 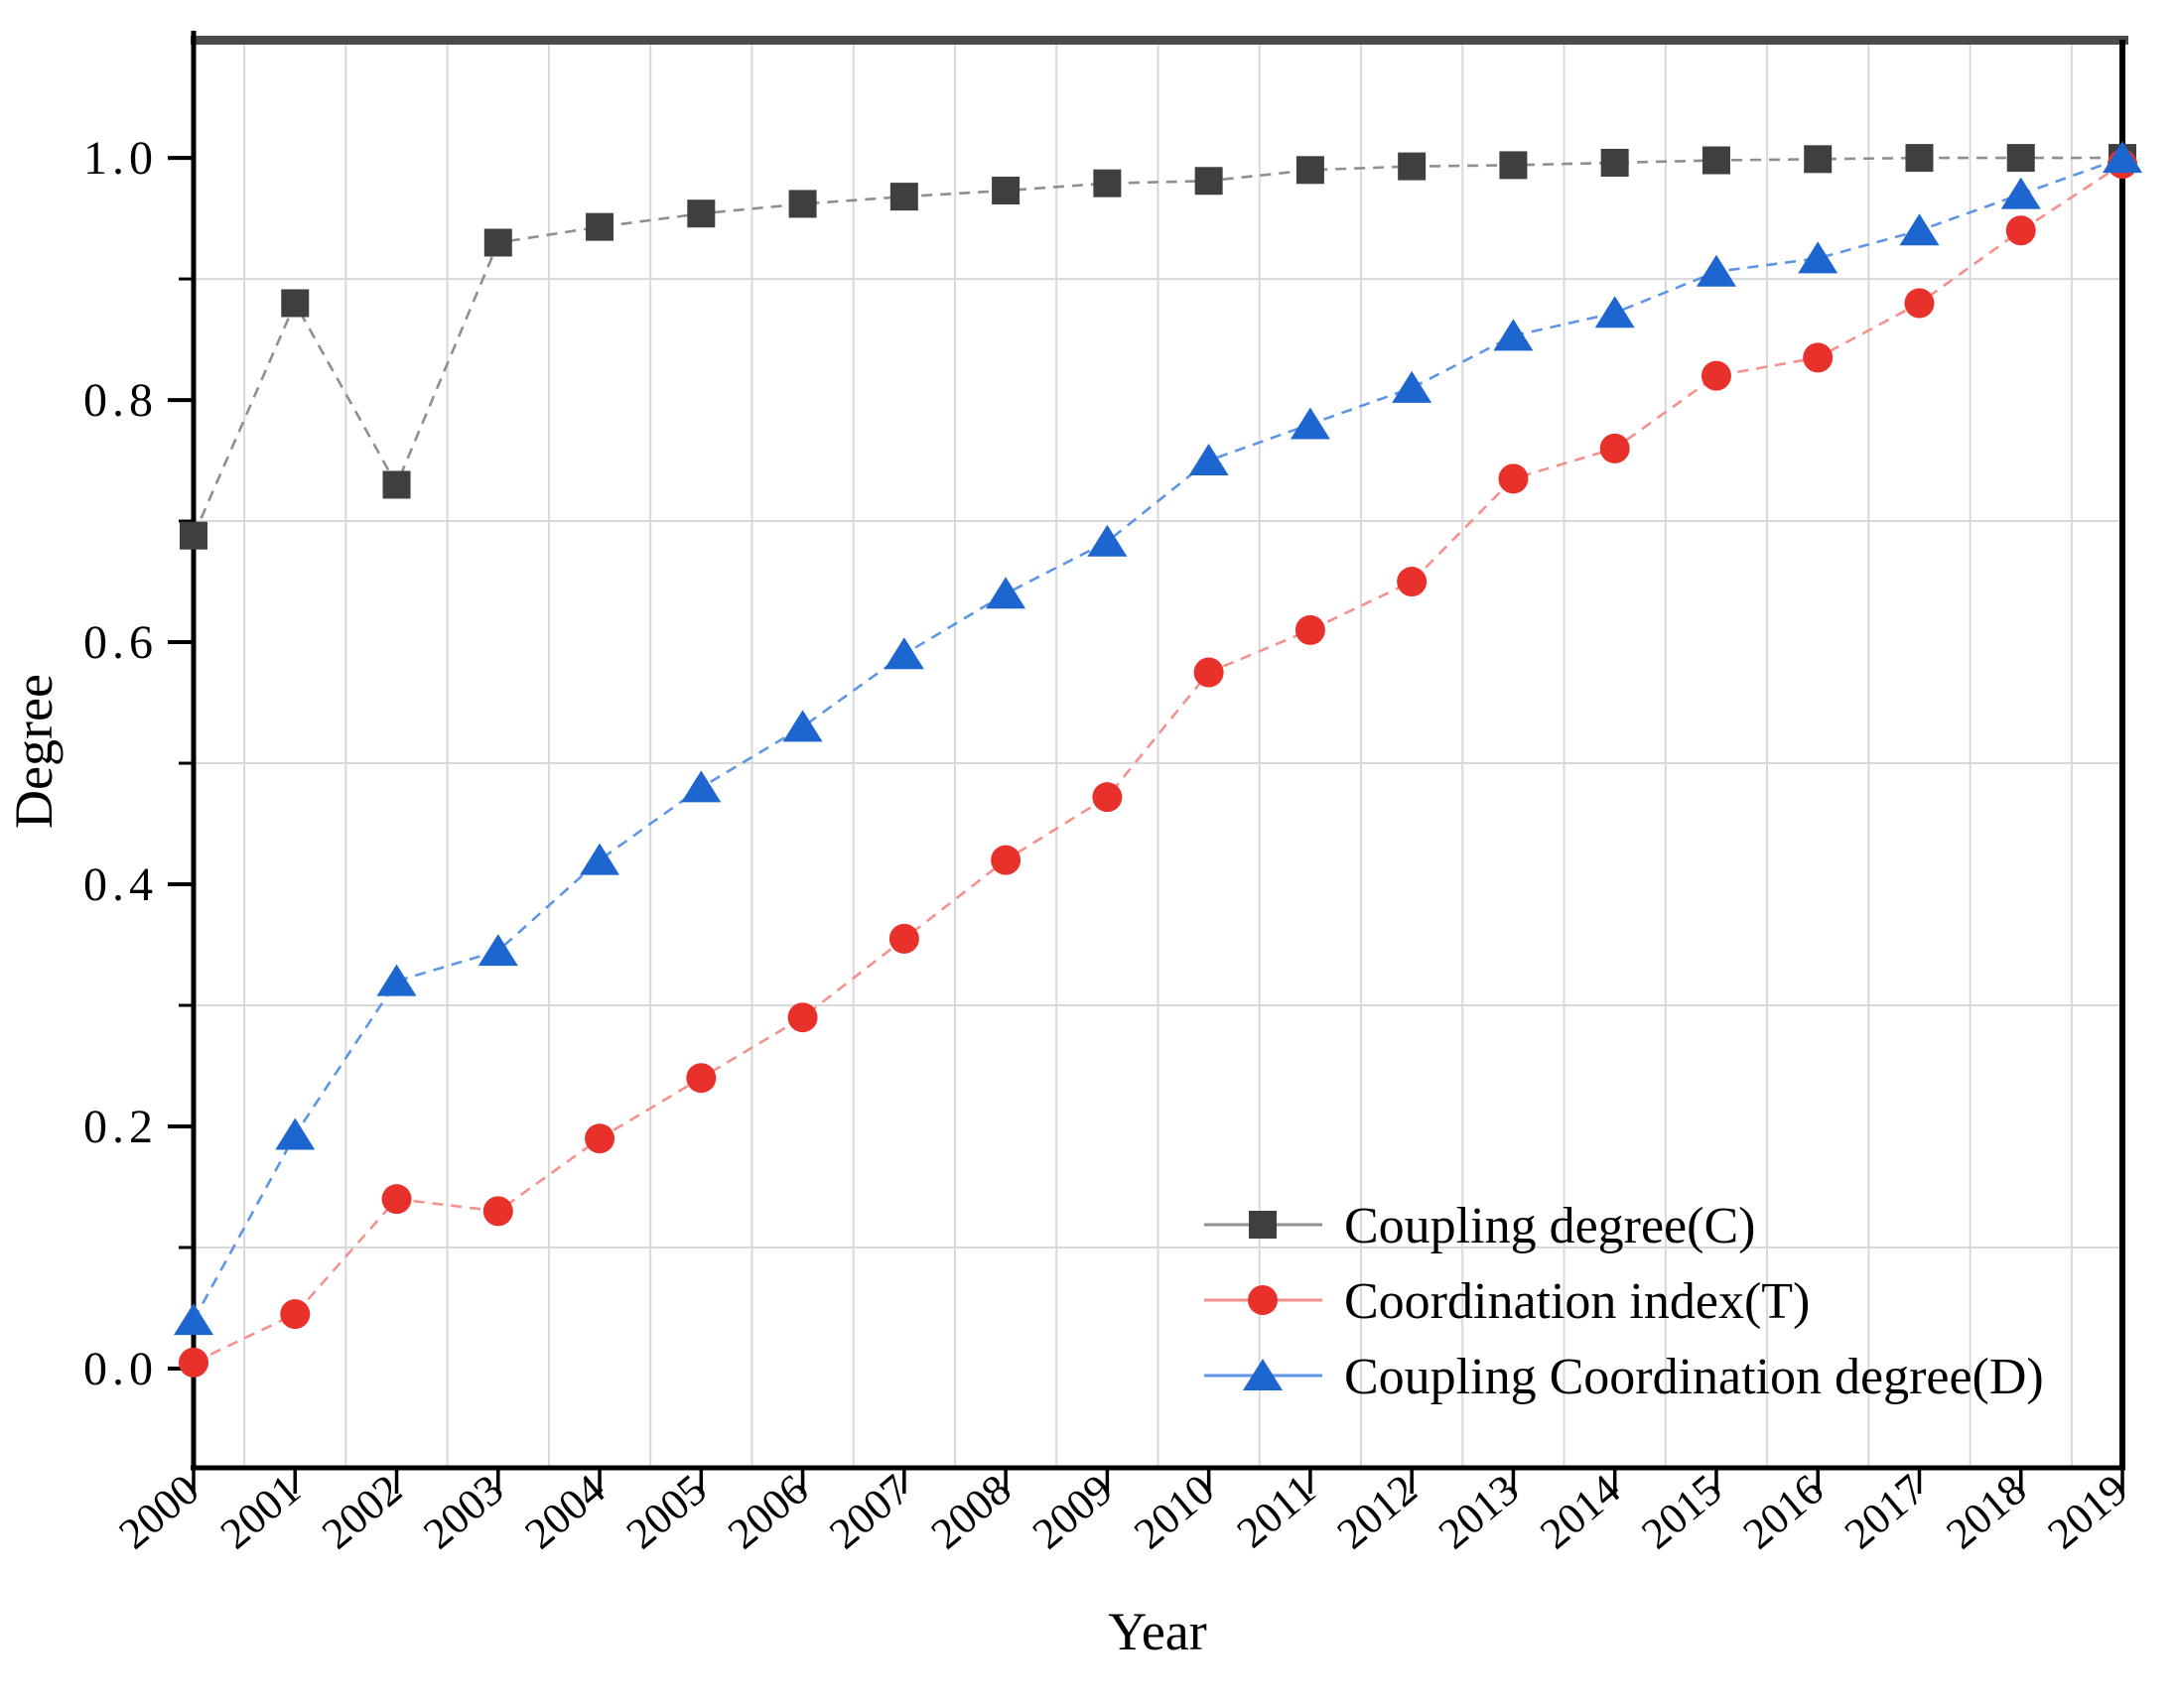 What do you see at coordinates (396, 485) in the screenshot?
I see `marker-square-2002` at bounding box center [396, 485].